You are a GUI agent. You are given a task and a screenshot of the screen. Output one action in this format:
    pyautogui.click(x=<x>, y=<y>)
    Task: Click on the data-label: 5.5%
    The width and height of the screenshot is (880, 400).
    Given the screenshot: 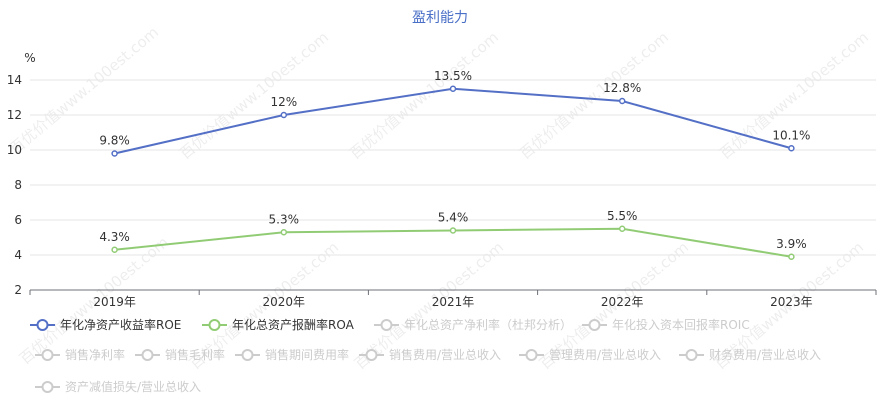 What is the action you would take?
    pyautogui.click(x=622, y=216)
    